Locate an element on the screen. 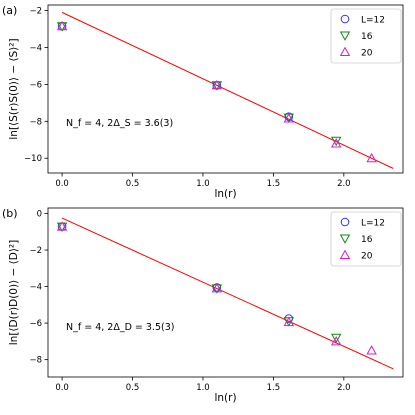 The image size is (415, 415). series-l12 is located at coordinates (175, 71).